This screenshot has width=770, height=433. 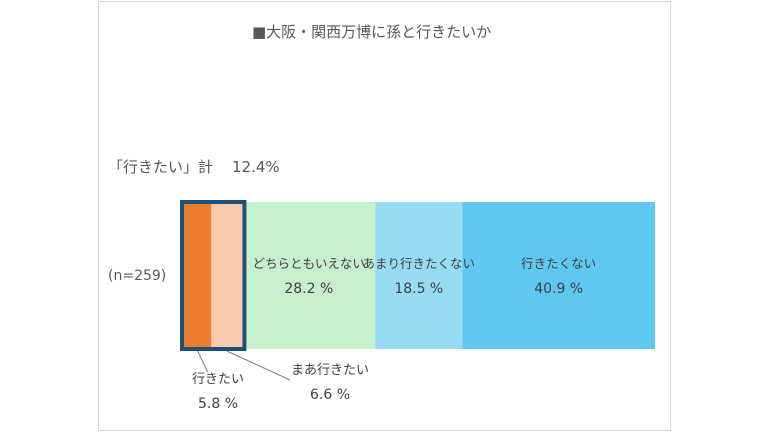 What do you see at coordinates (218, 404) in the screenshot?
I see `callout-value-1: 5.8 %` at bounding box center [218, 404].